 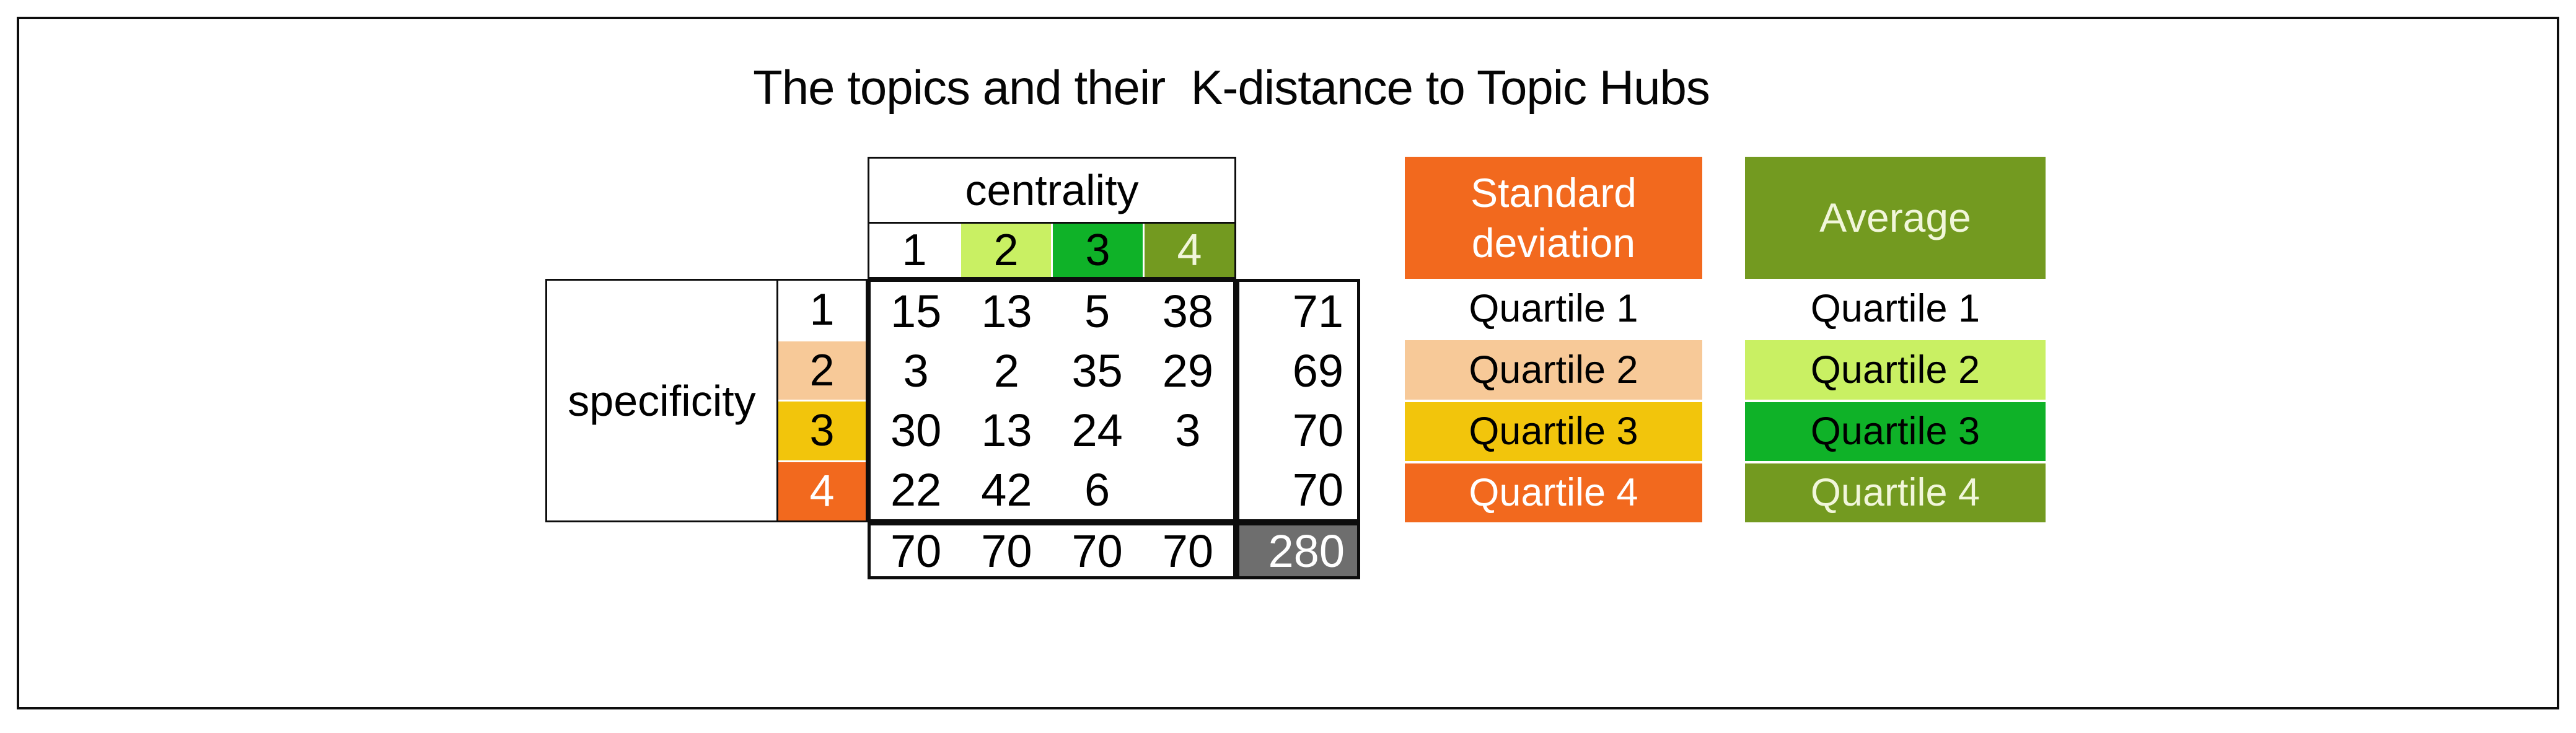 I want to click on col-total-4: 70, so click(x=1188, y=551).